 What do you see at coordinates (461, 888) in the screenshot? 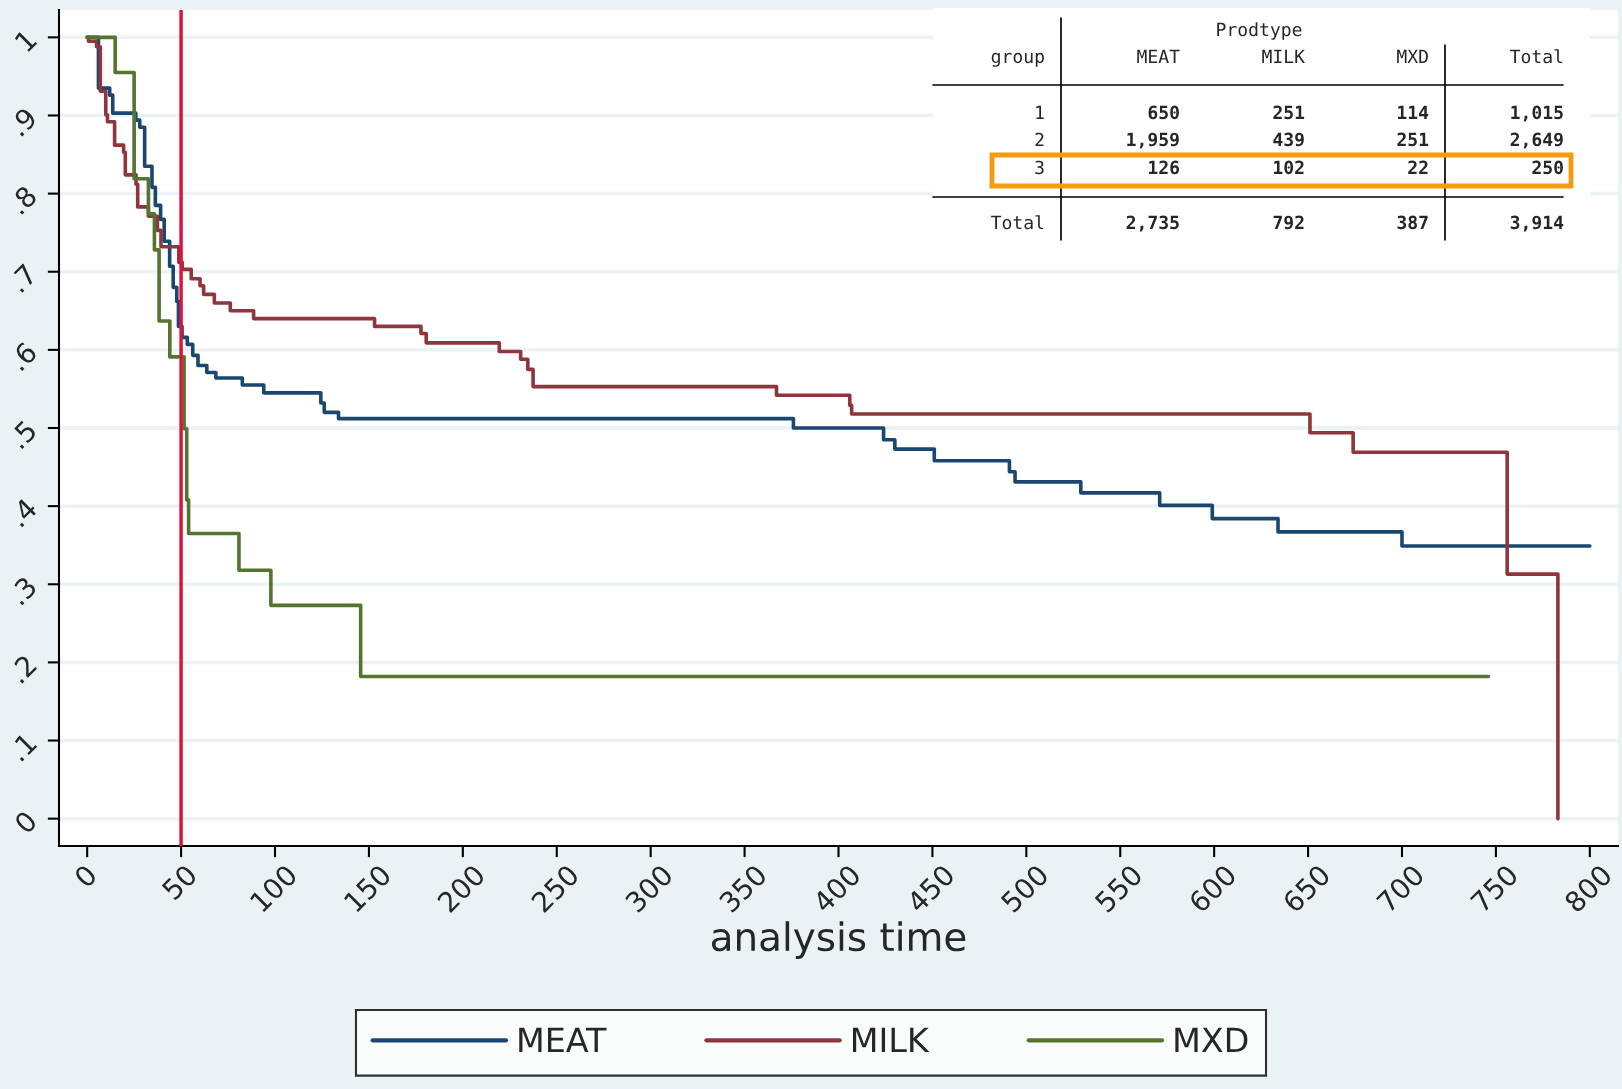
I see `x-tick-label: 200` at bounding box center [461, 888].